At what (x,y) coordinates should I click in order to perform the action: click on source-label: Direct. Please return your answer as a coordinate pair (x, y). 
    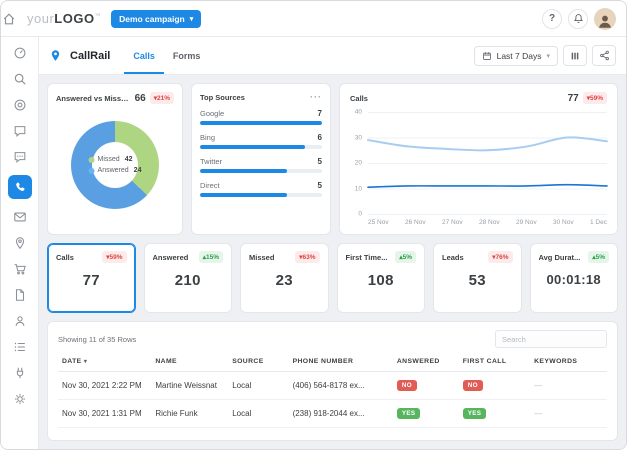
    Looking at the image, I should click on (210, 185).